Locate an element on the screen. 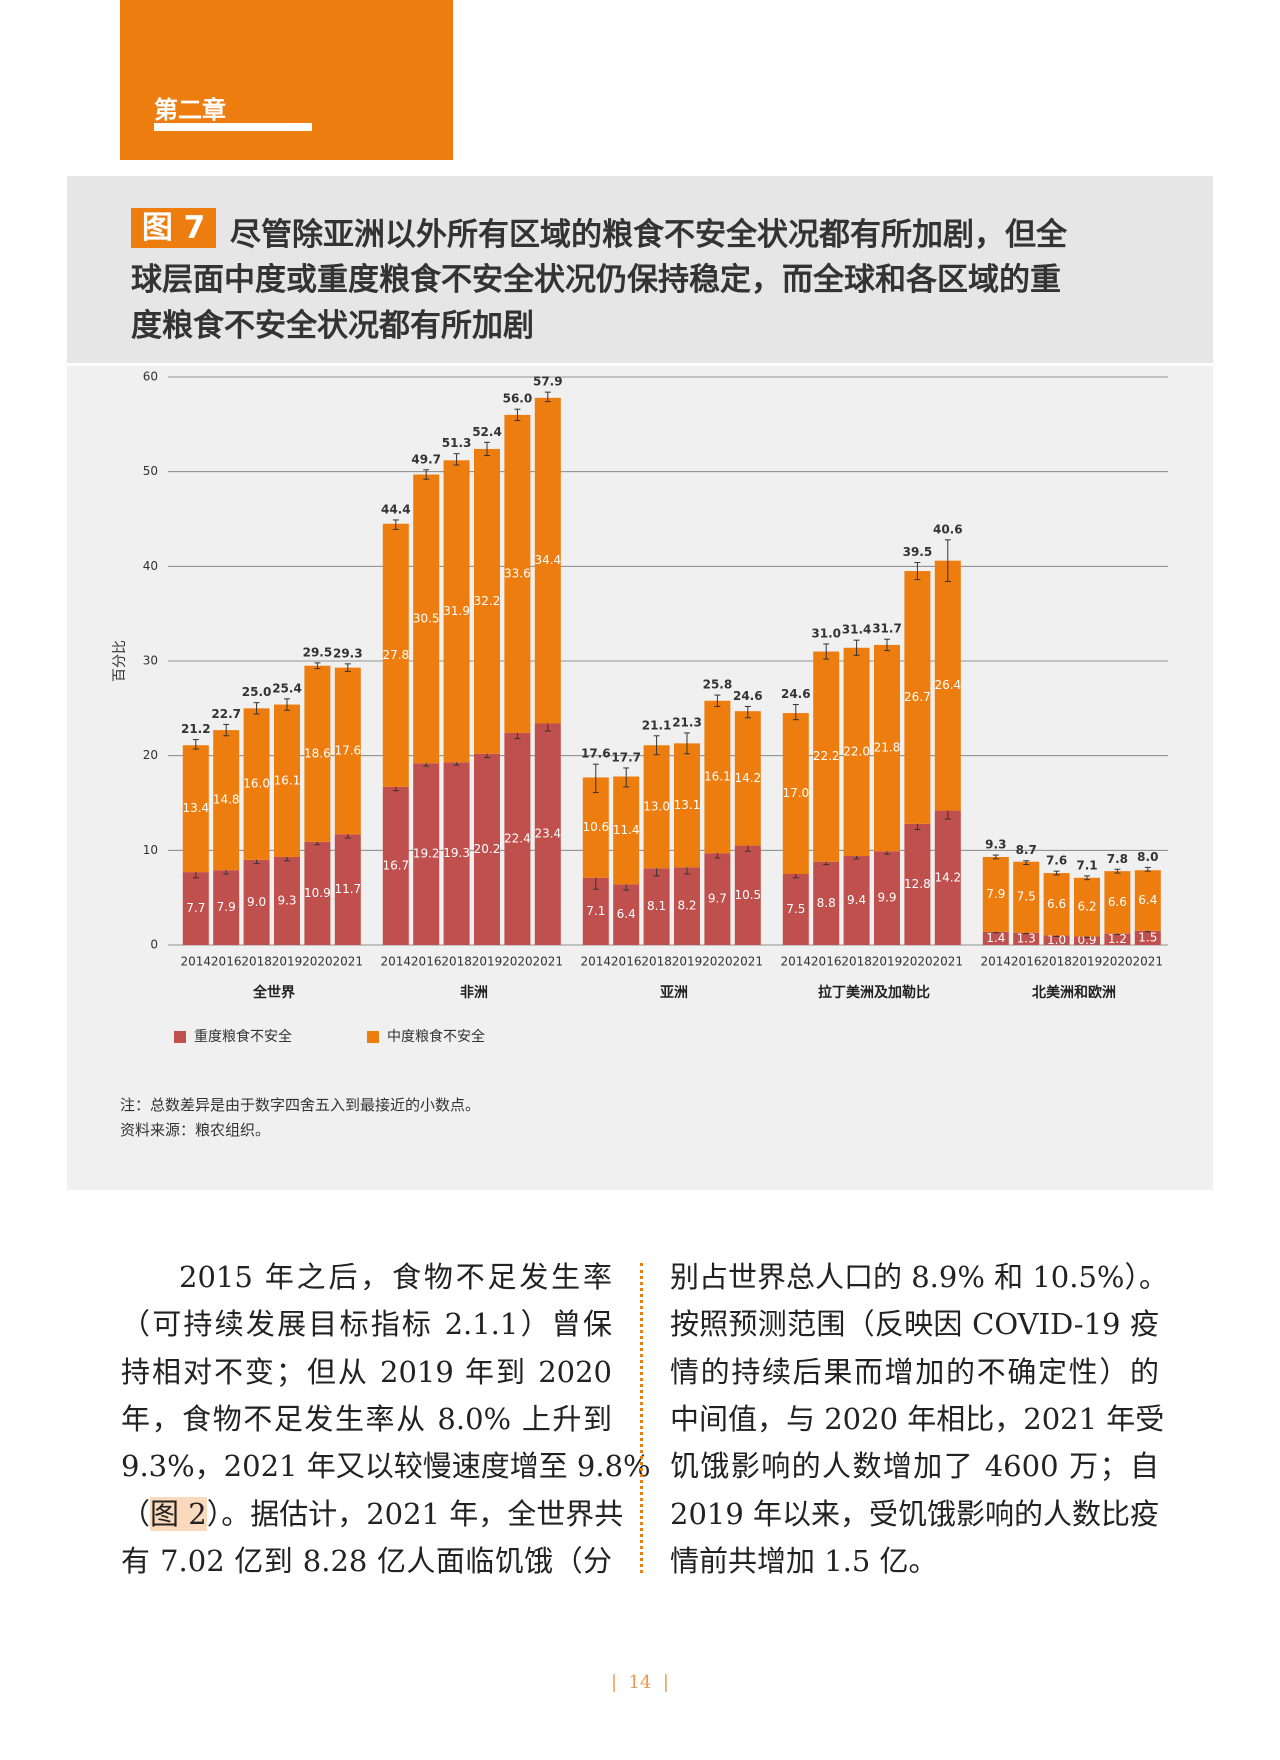 This screenshot has width=1280, height=1760. value-label: 9.4 is located at coordinates (856, 900).